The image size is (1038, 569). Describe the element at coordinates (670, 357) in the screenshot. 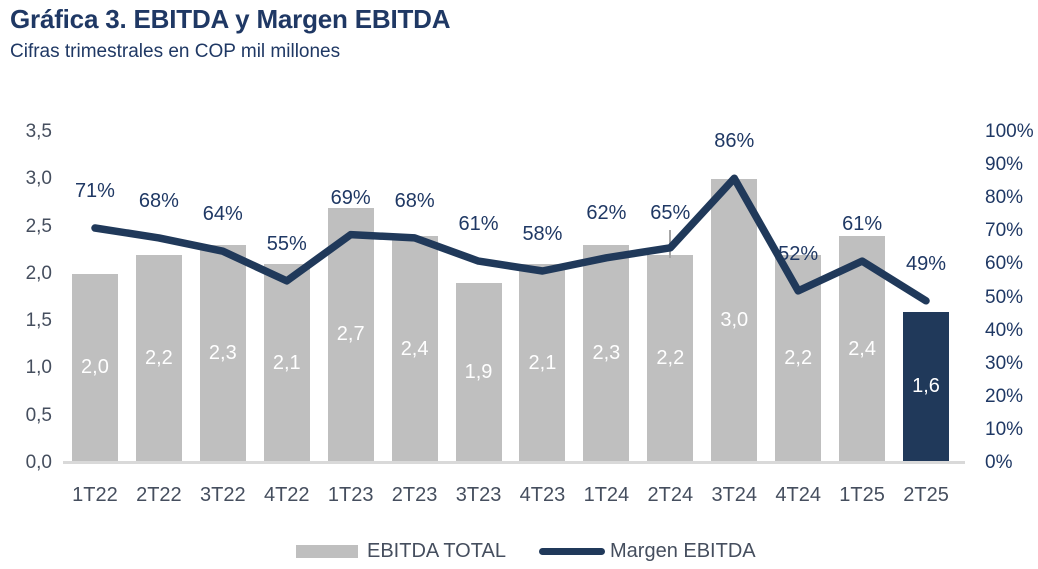

I see `bar-value-label-2T24: 2,2` at that location.